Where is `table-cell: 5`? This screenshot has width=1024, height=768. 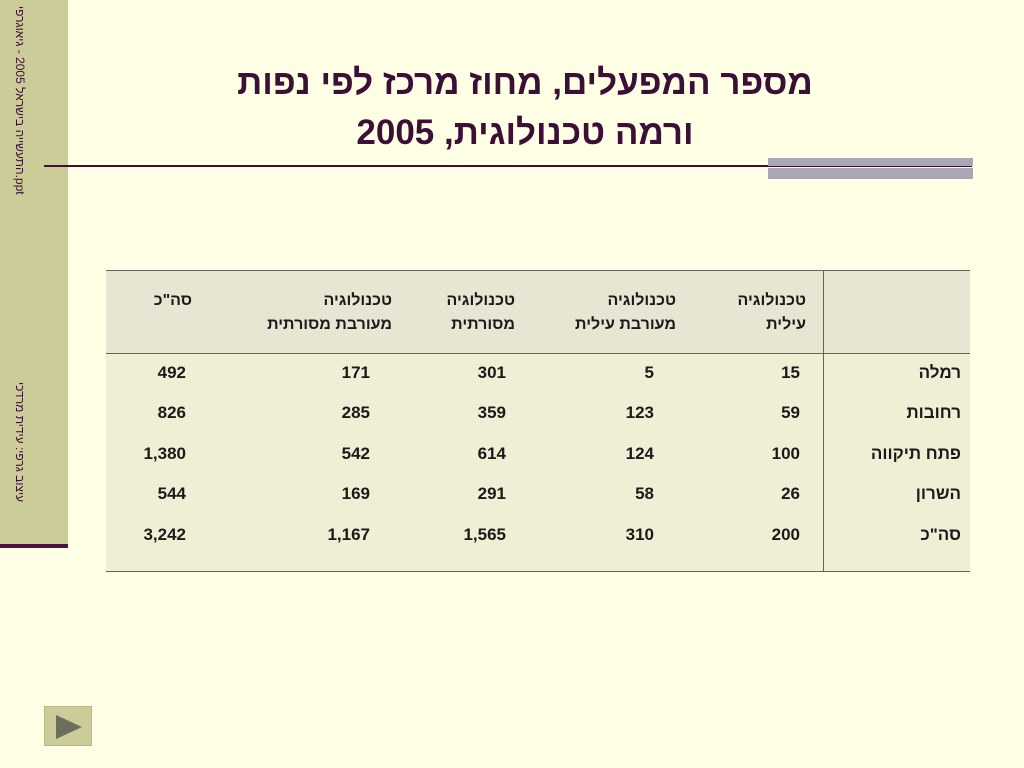
table-cell: 5 is located at coordinates (649, 372).